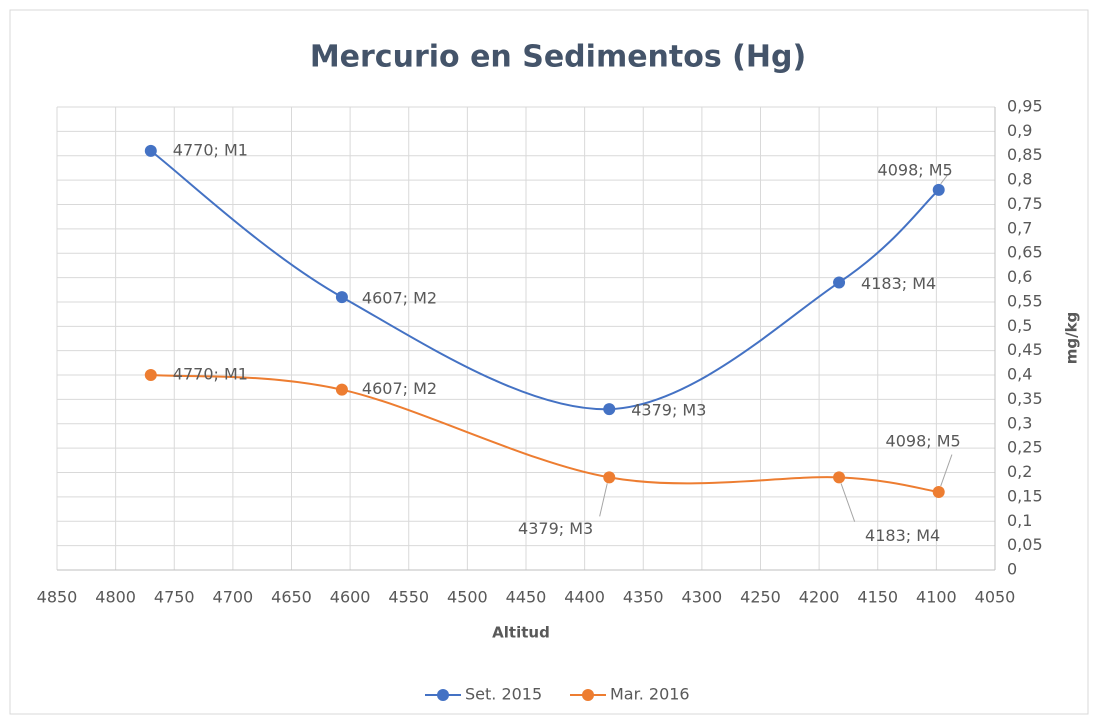 The height and width of the screenshot is (724, 1098). What do you see at coordinates (1019, 325) in the screenshot?
I see `y-tick-label: 0,5` at bounding box center [1019, 325].